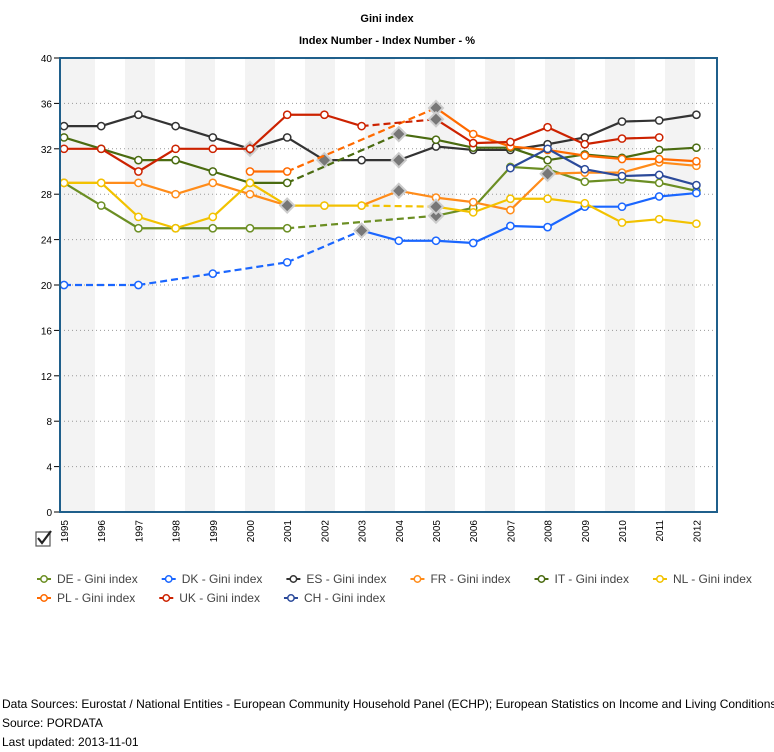 The image size is (774, 752). Describe the element at coordinates (52, 723) in the screenshot. I see `source: Source: PORDATA` at that location.